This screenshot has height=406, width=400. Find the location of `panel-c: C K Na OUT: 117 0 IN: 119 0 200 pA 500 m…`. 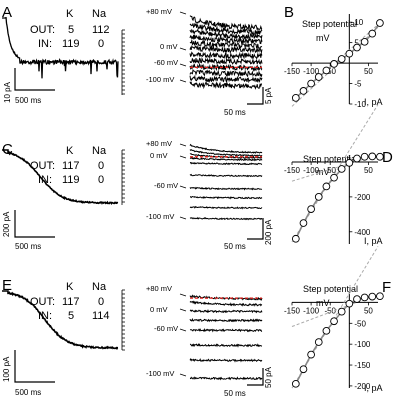

panel-c: C K Na OUT: 117 0 IN: 119 0 200 pA 500 m… is located at coordinates (60, 196).